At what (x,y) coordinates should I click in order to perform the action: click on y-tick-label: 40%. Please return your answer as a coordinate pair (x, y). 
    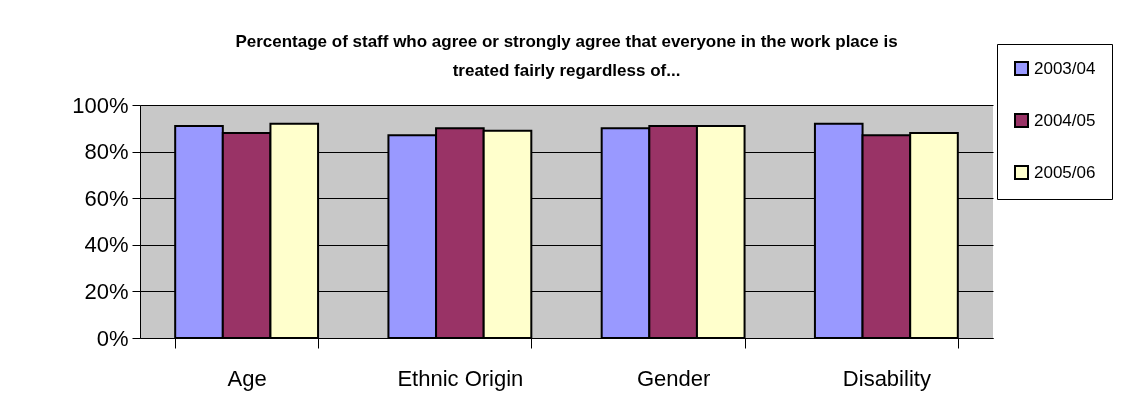
    Looking at the image, I should click on (106, 245).